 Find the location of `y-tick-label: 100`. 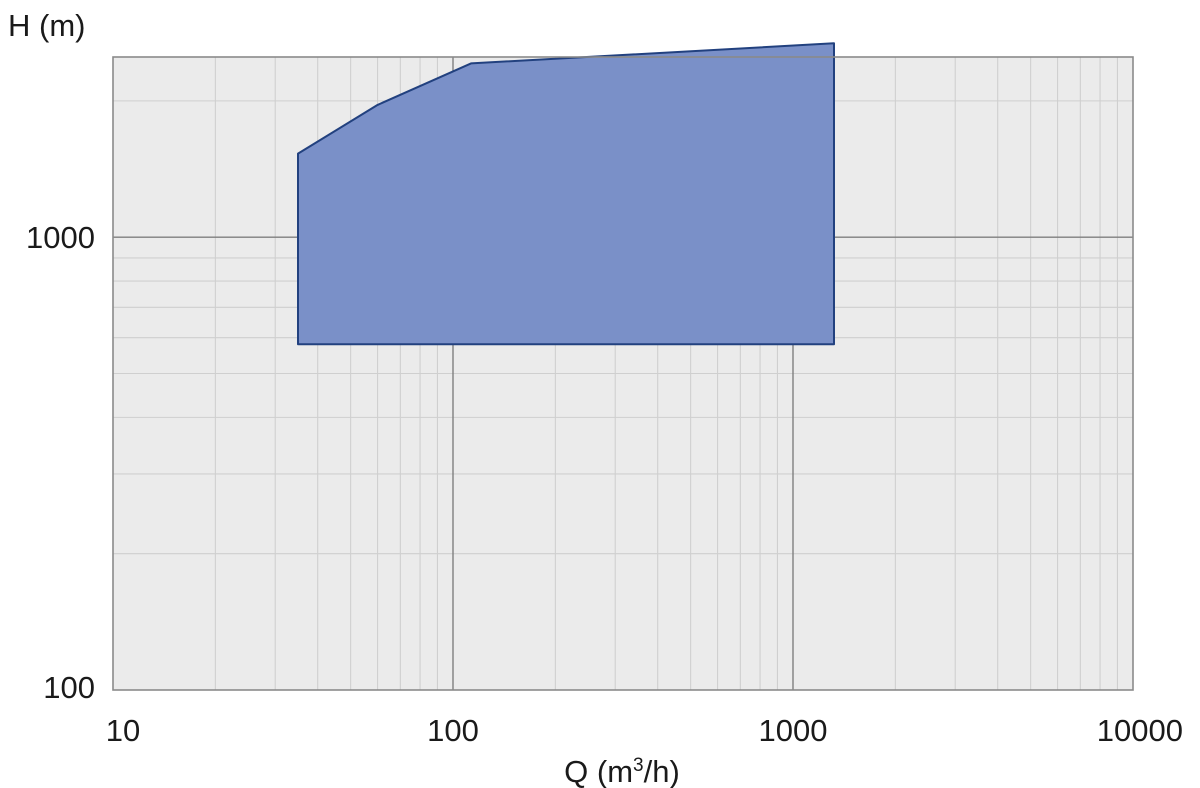

y-tick-label: 100 is located at coordinates (69, 687).